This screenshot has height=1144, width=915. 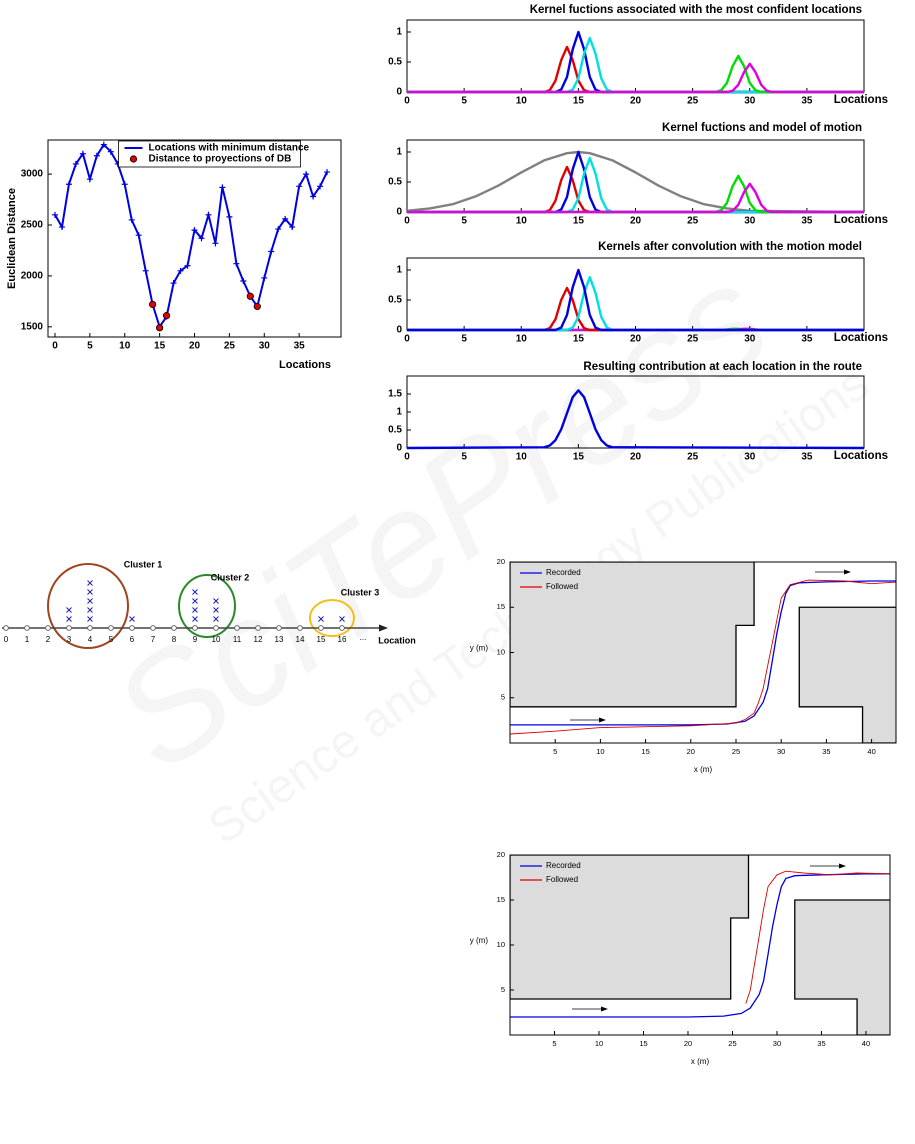 I want to click on legend-label: Followed, so click(x=562, y=586).